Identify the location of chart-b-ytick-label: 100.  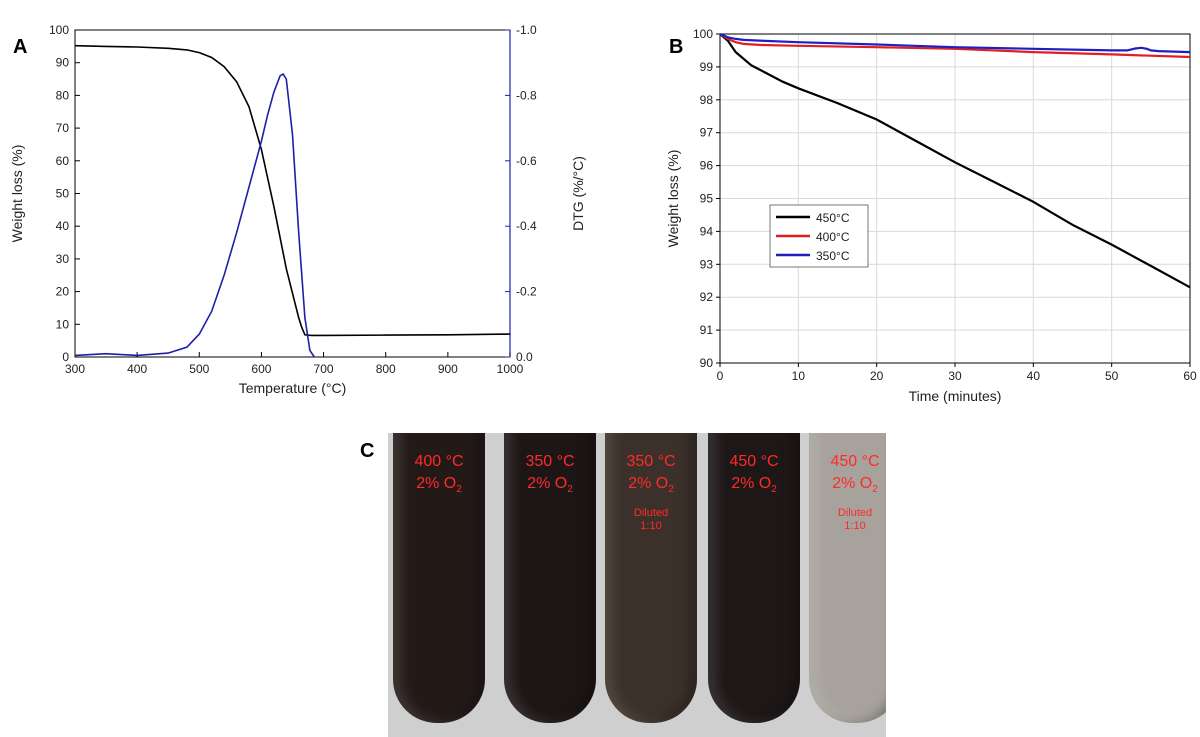
(703, 34).